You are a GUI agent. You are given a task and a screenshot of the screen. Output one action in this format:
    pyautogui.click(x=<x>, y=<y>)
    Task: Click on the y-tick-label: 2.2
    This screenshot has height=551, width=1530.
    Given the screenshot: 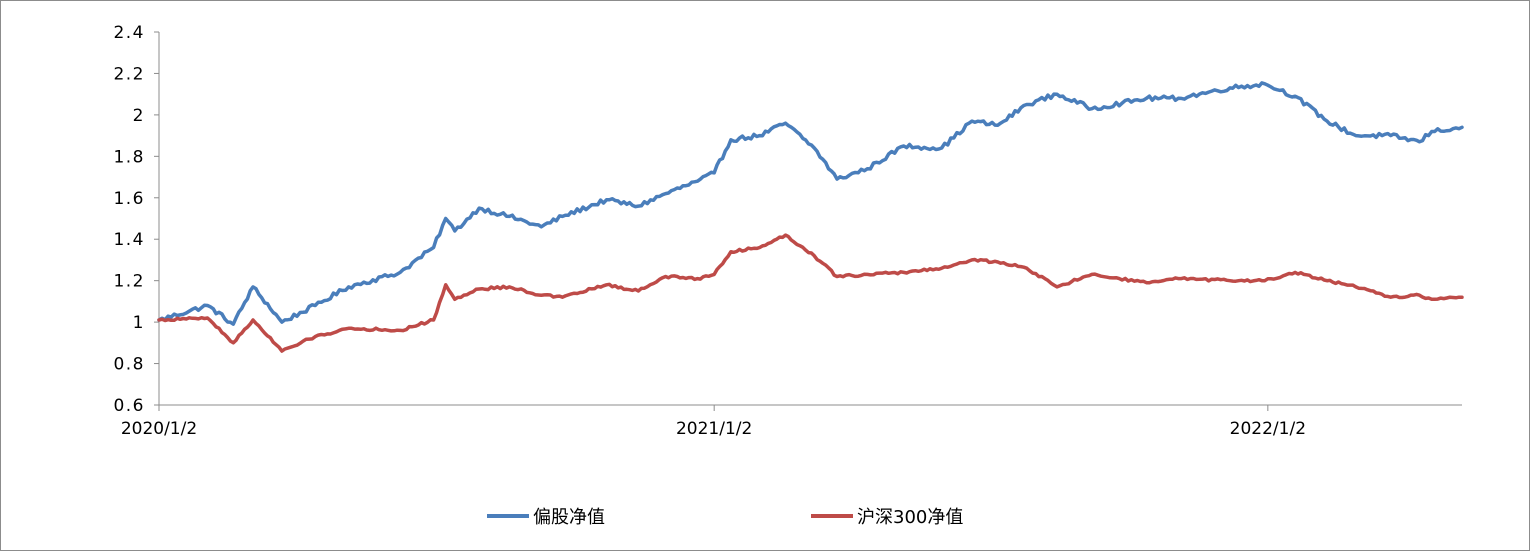 What is the action you would take?
    pyautogui.click(x=129, y=74)
    